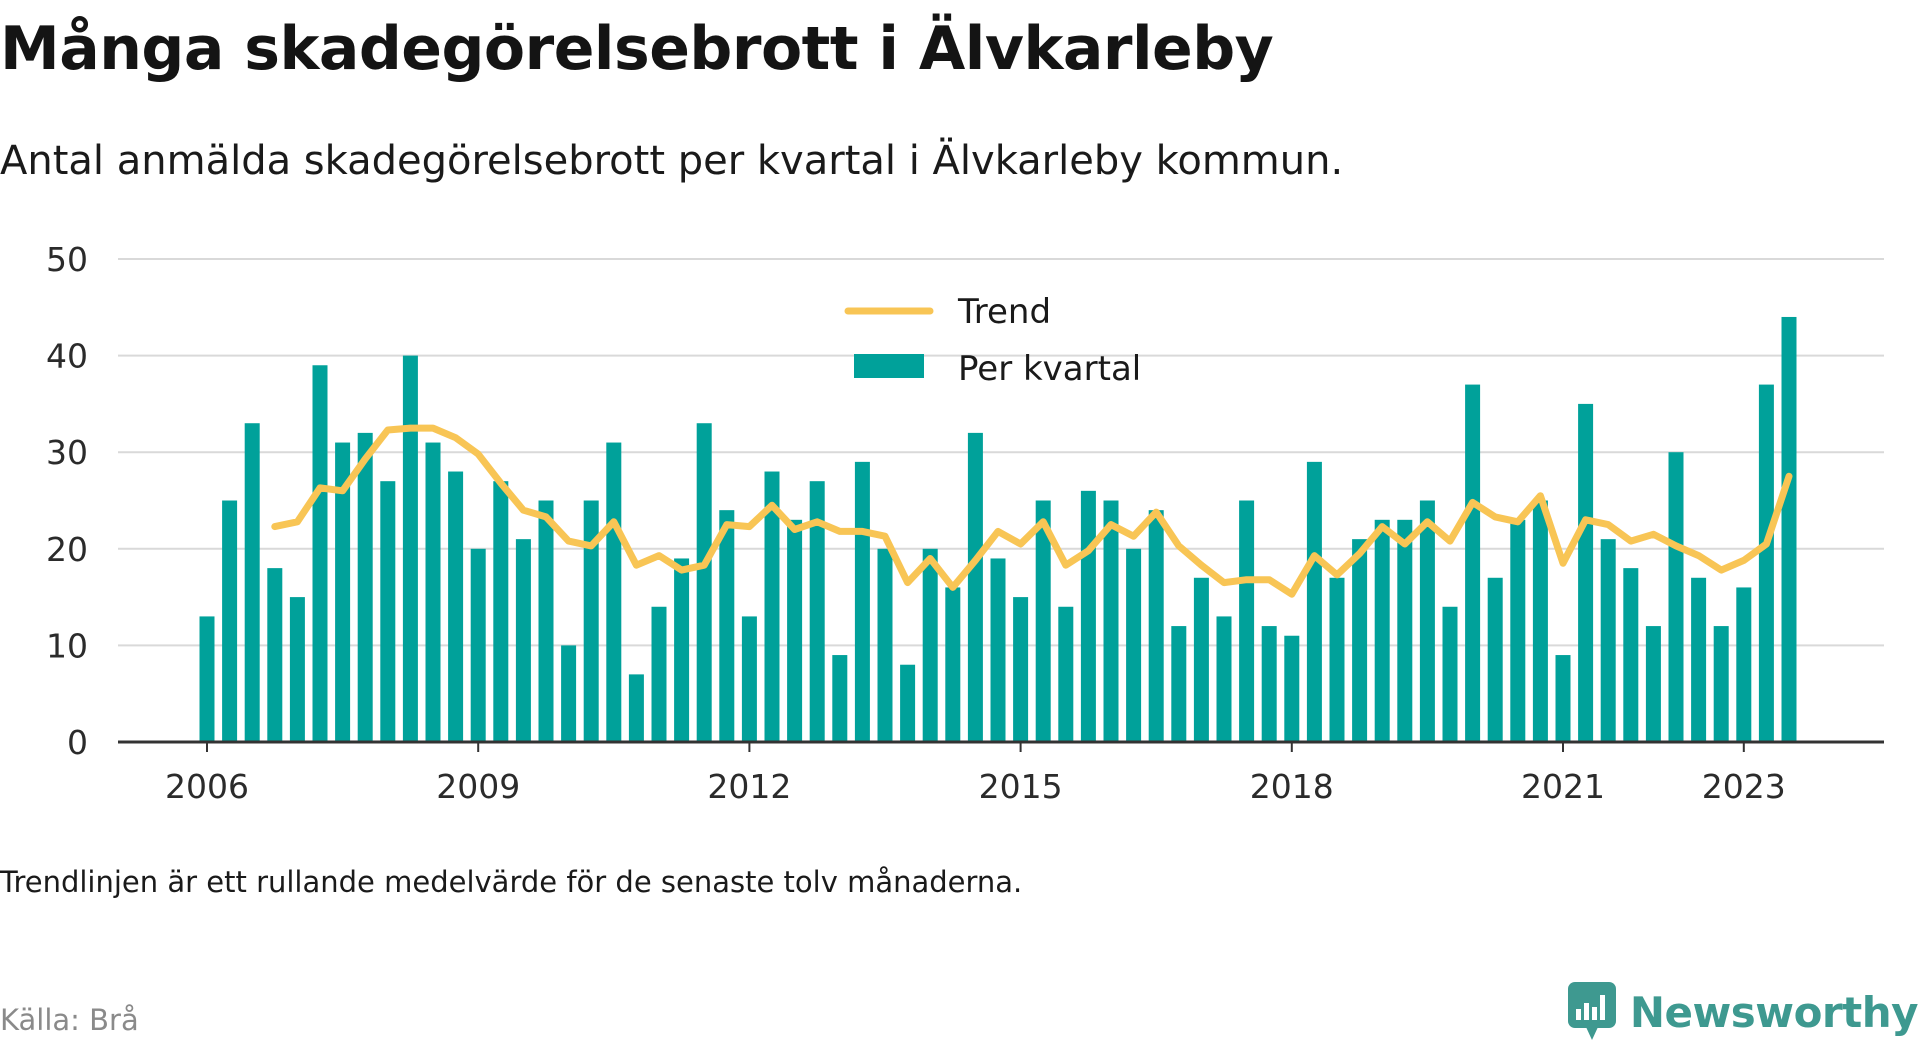 The width and height of the screenshot is (1920, 1042). What do you see at coordinates (749, 786) in the screenshot?
I see `x-tick-label: 2012` at bounding box center [749, 786].